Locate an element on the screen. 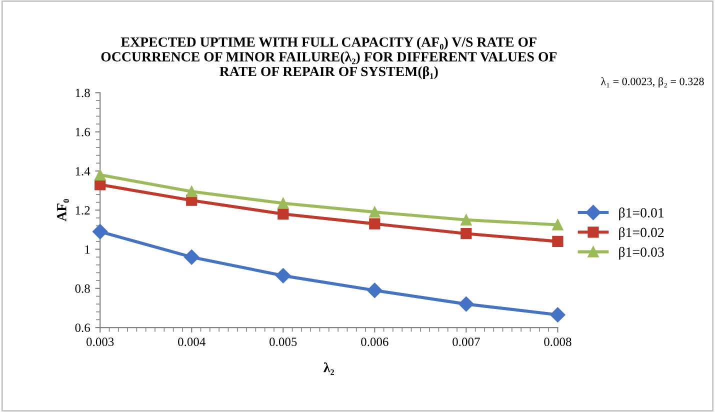 Image resolution: width=715 pixels, height=412 pixels. text: λ₁ = 0.0023, β₂ = 0.328 is located at coordinates (652, 82).